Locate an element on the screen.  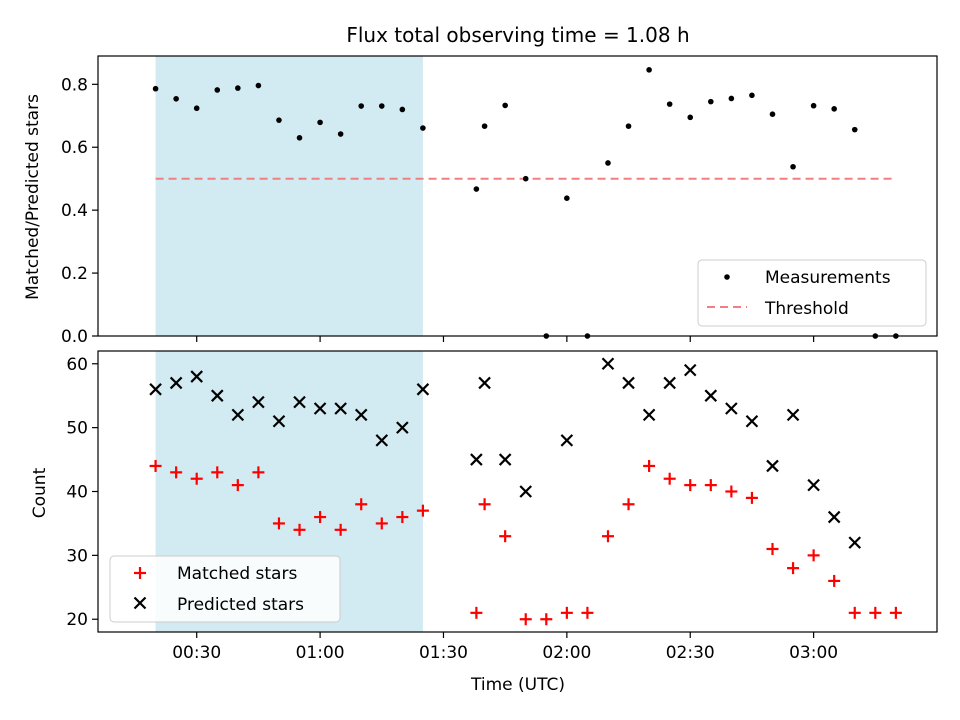
x-tick-label: 02:30 is located at coordinates (690, 653).